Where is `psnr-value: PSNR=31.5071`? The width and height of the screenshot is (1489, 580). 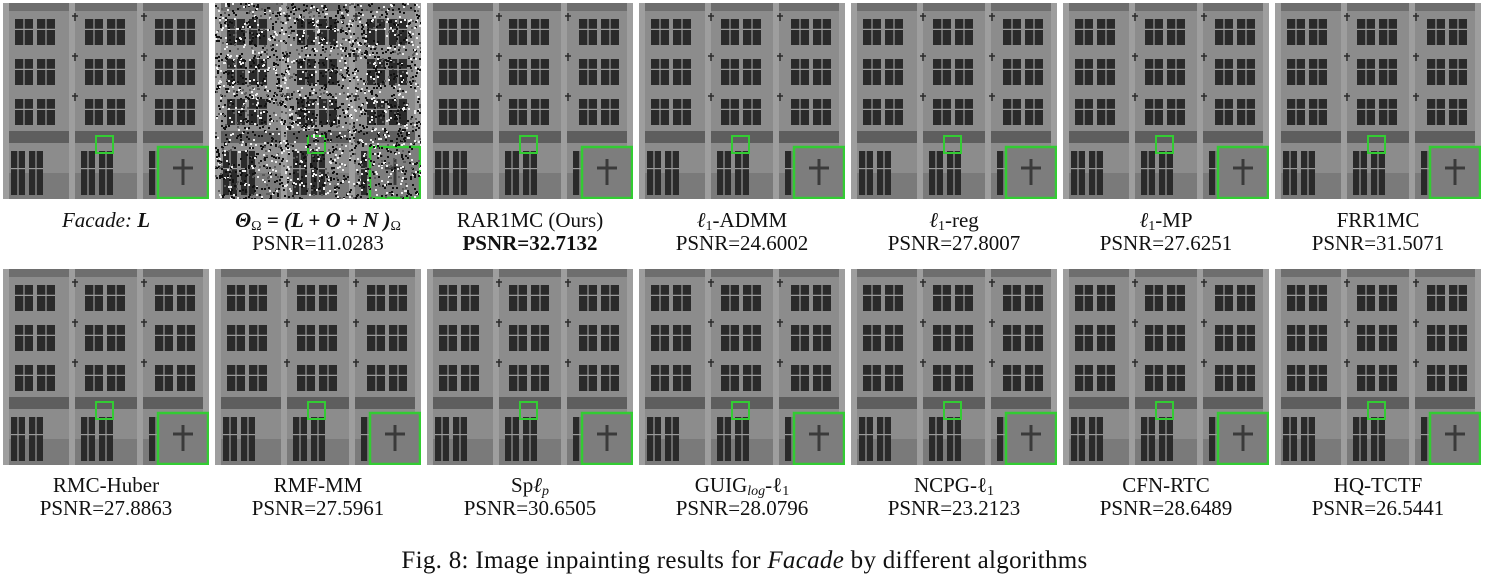 psnr-value: PSNR=31.5071 is located at coordinates (1378, 243).